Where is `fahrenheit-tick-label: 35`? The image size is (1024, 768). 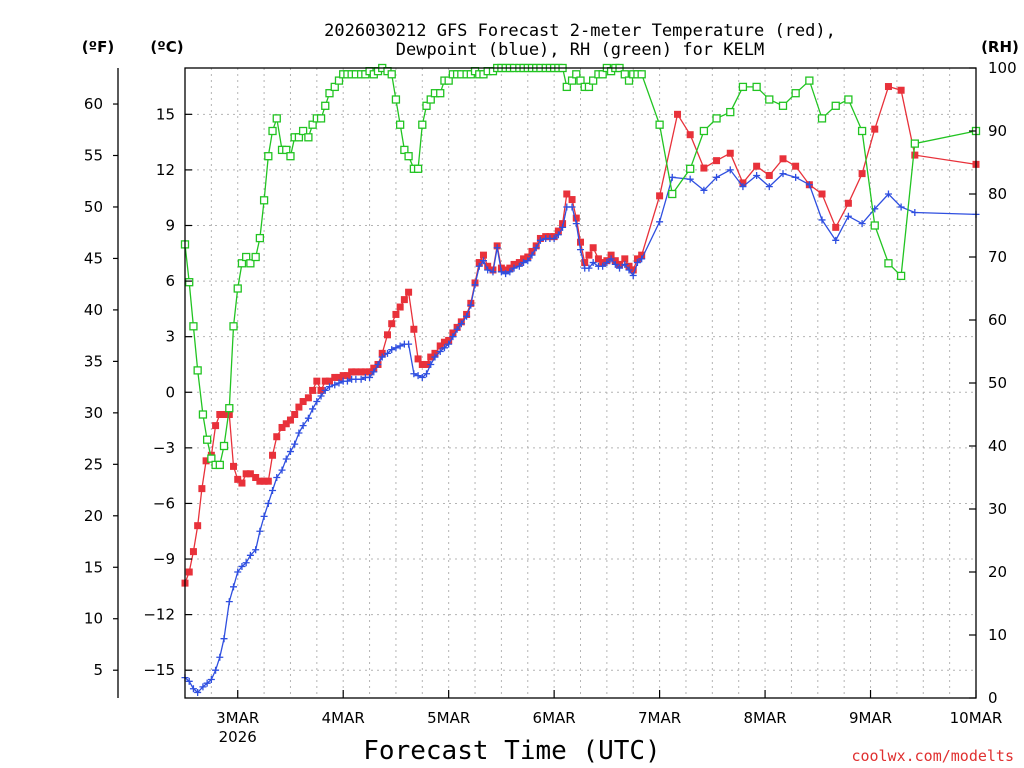
fahrenheit-tick-label: 35 is located at coordinates (93, 361).